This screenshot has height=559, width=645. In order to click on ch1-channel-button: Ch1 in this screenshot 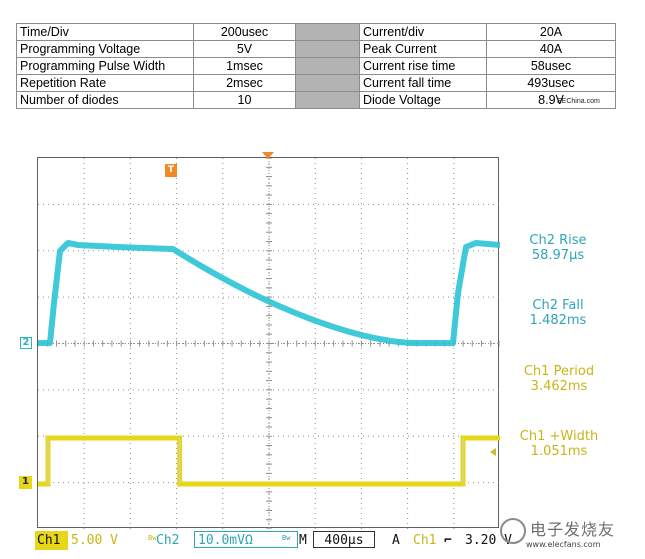, I will do `click(51, 540)`.